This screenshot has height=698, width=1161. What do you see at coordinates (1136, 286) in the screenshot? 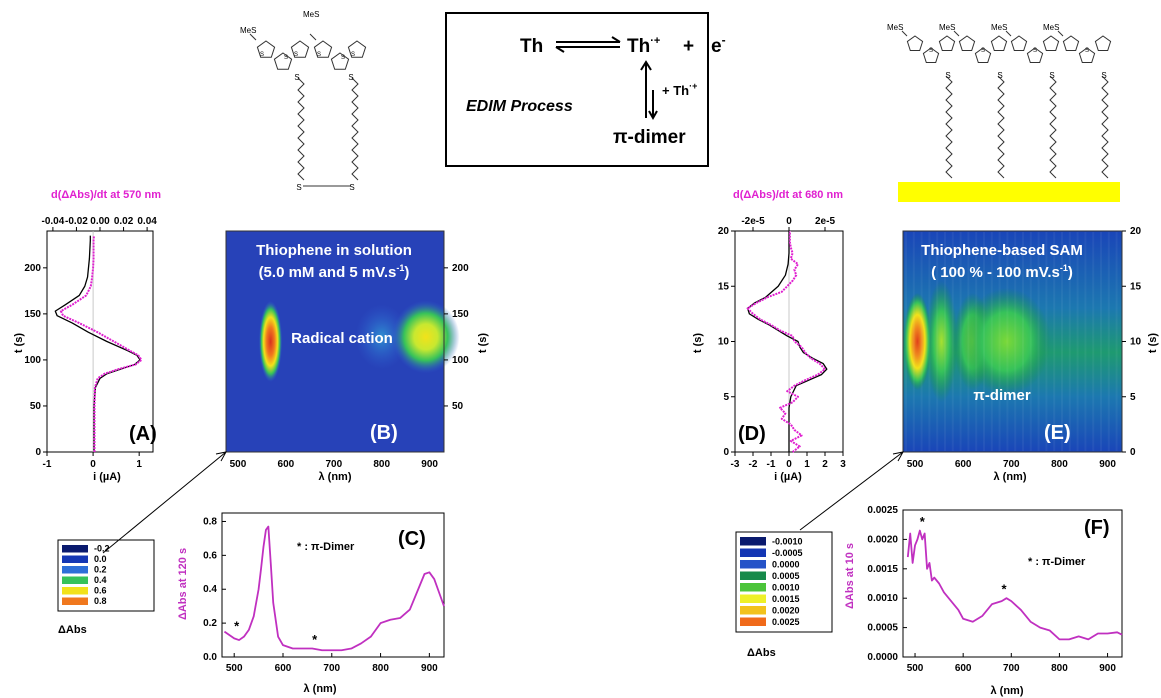
I see `y-tick-label: 15` at bounding box center [1136, 286].